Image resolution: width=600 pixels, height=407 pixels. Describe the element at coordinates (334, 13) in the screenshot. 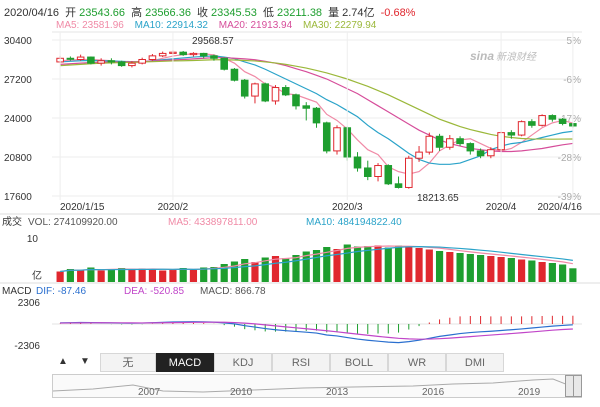

I see `volume-label: 量` at that location.